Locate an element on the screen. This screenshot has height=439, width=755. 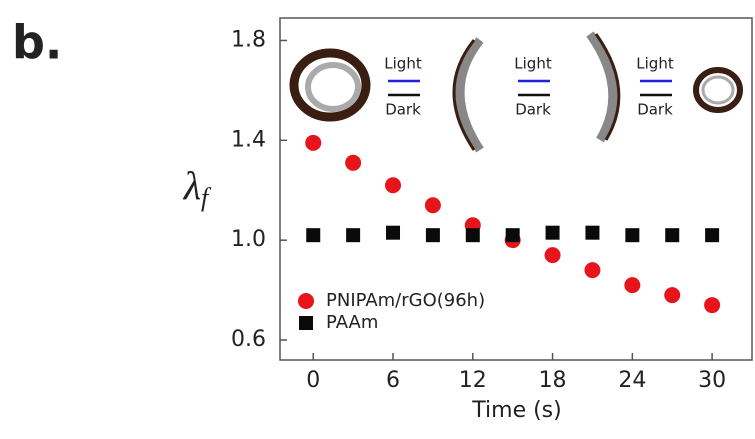
x-axis-label: Time (s) is located at coordinates (516, 410).